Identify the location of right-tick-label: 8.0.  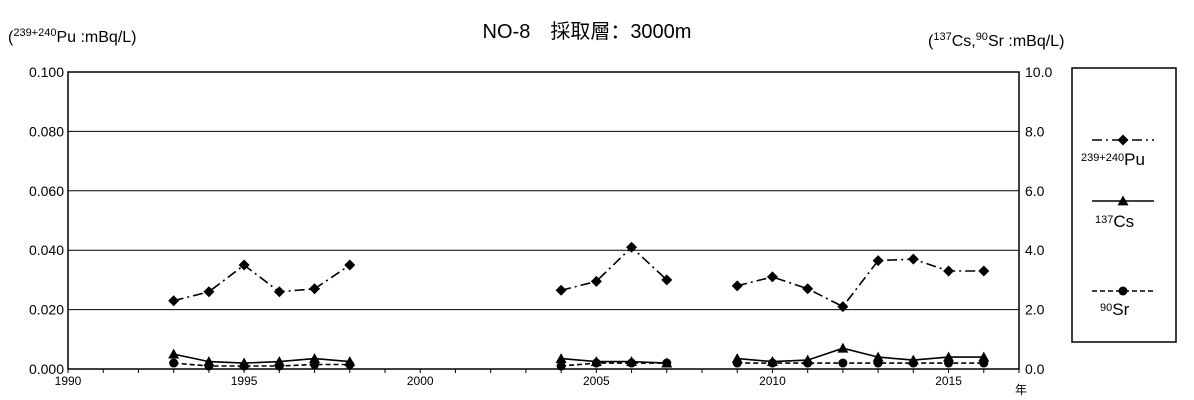
(1035, 131).